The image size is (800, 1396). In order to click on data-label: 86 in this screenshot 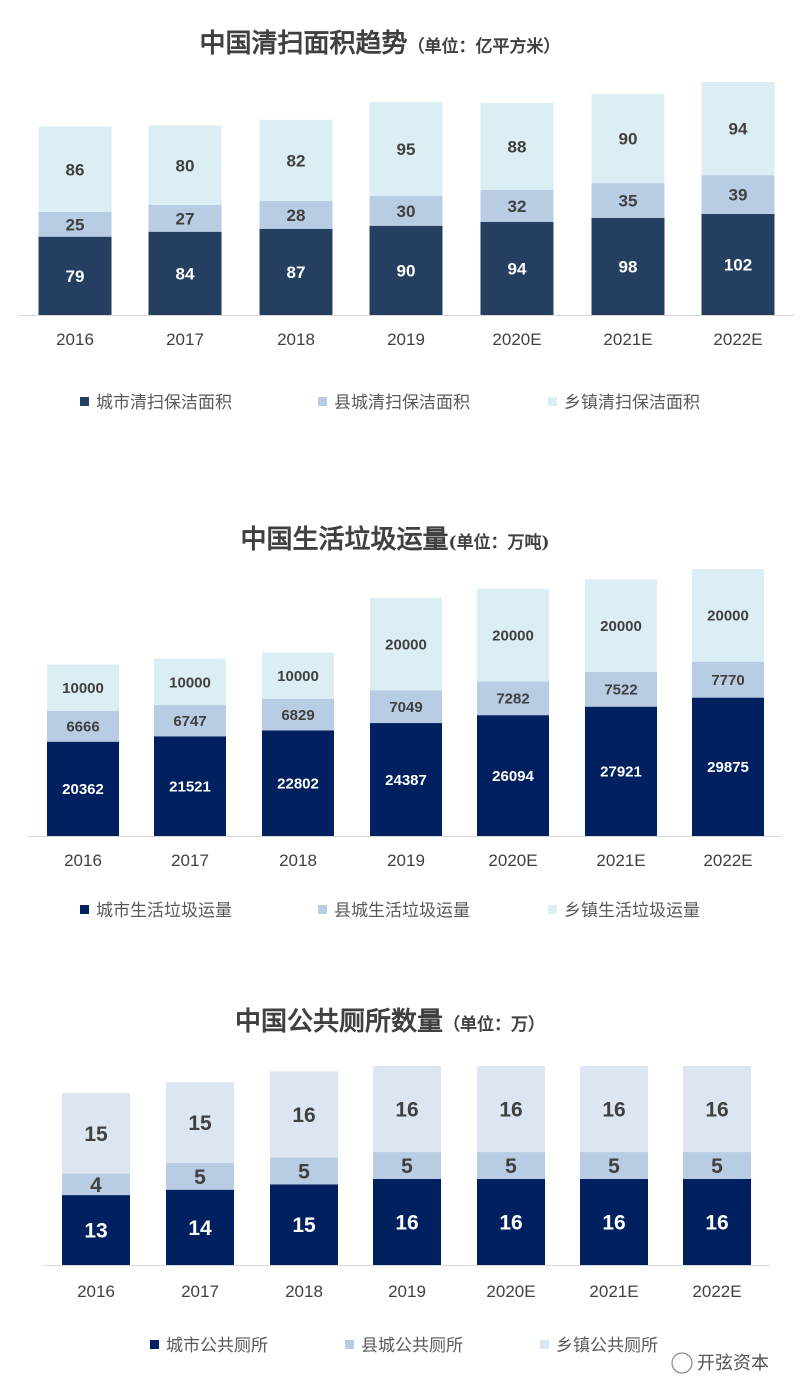, I will do `click(75, 169)`.